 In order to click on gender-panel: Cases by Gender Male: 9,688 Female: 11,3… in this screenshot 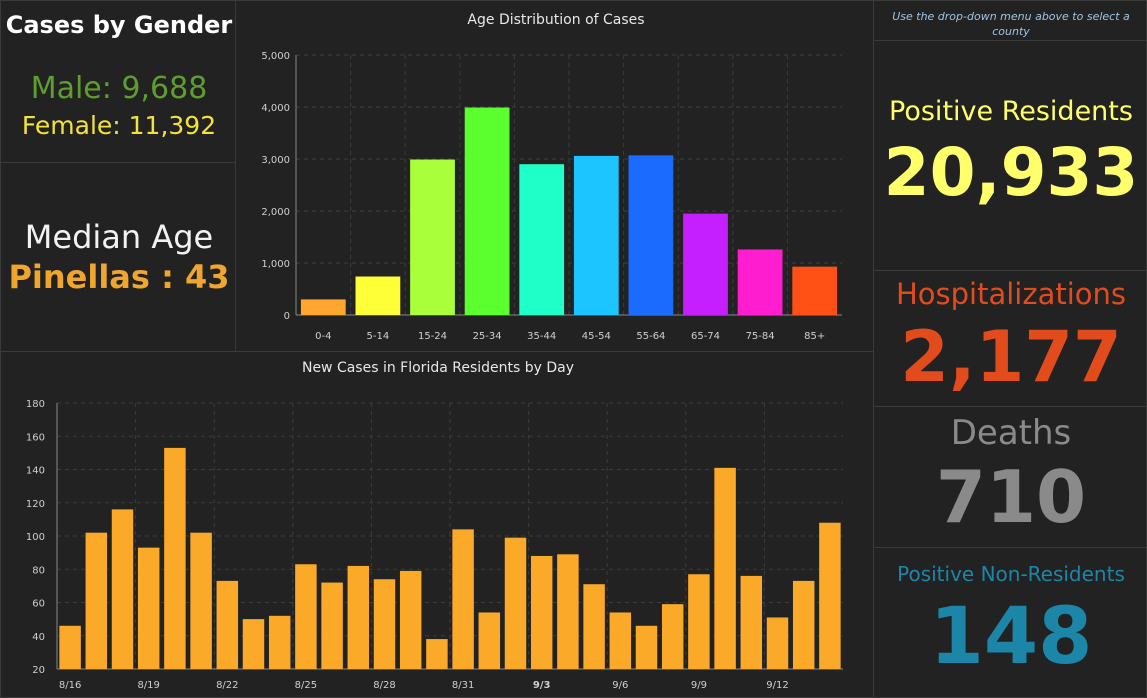, I will do `click(118, 81)`.